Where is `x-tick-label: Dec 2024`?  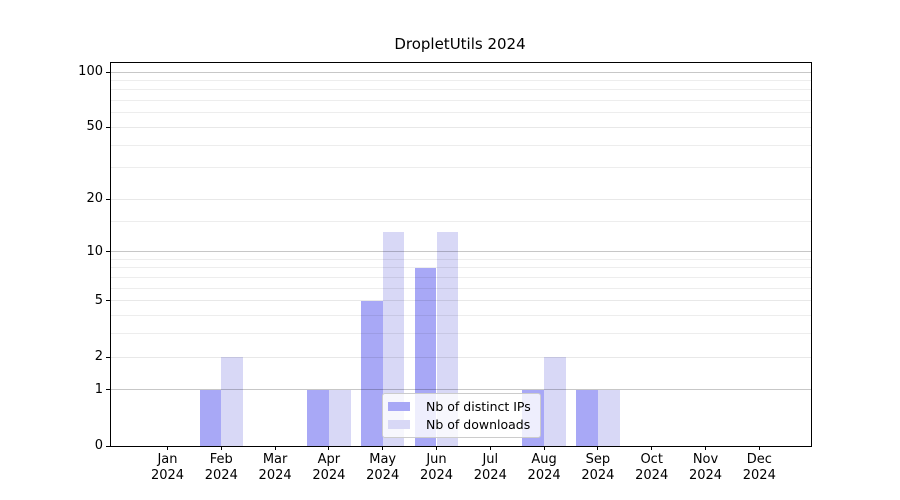 x-tick-label: Dec 2024 is located at coordinates (759, 467).